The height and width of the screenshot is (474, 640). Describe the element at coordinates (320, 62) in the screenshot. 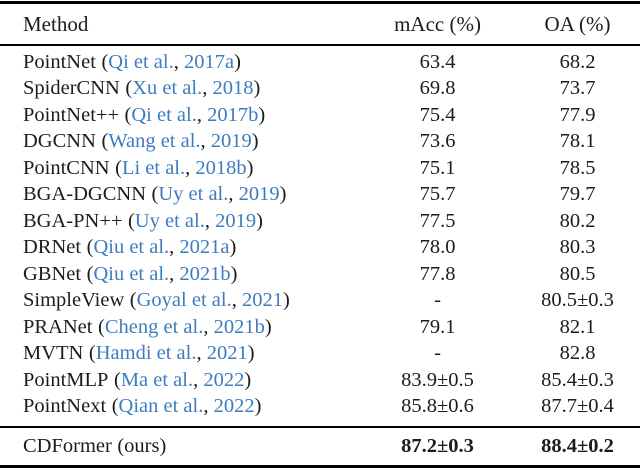

I see `table-row: PointNet (Qi et al., 2017a) 63.4 68.2` at that location.